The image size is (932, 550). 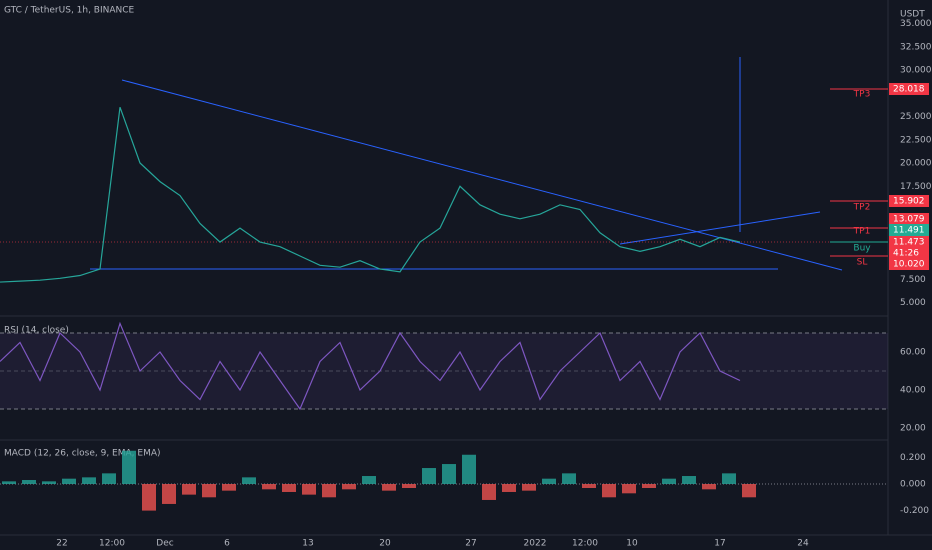 What do you see at coordinates (862, 95) in the screenshot?
I see `level-label: TP3` at bounding box center [862, 95].